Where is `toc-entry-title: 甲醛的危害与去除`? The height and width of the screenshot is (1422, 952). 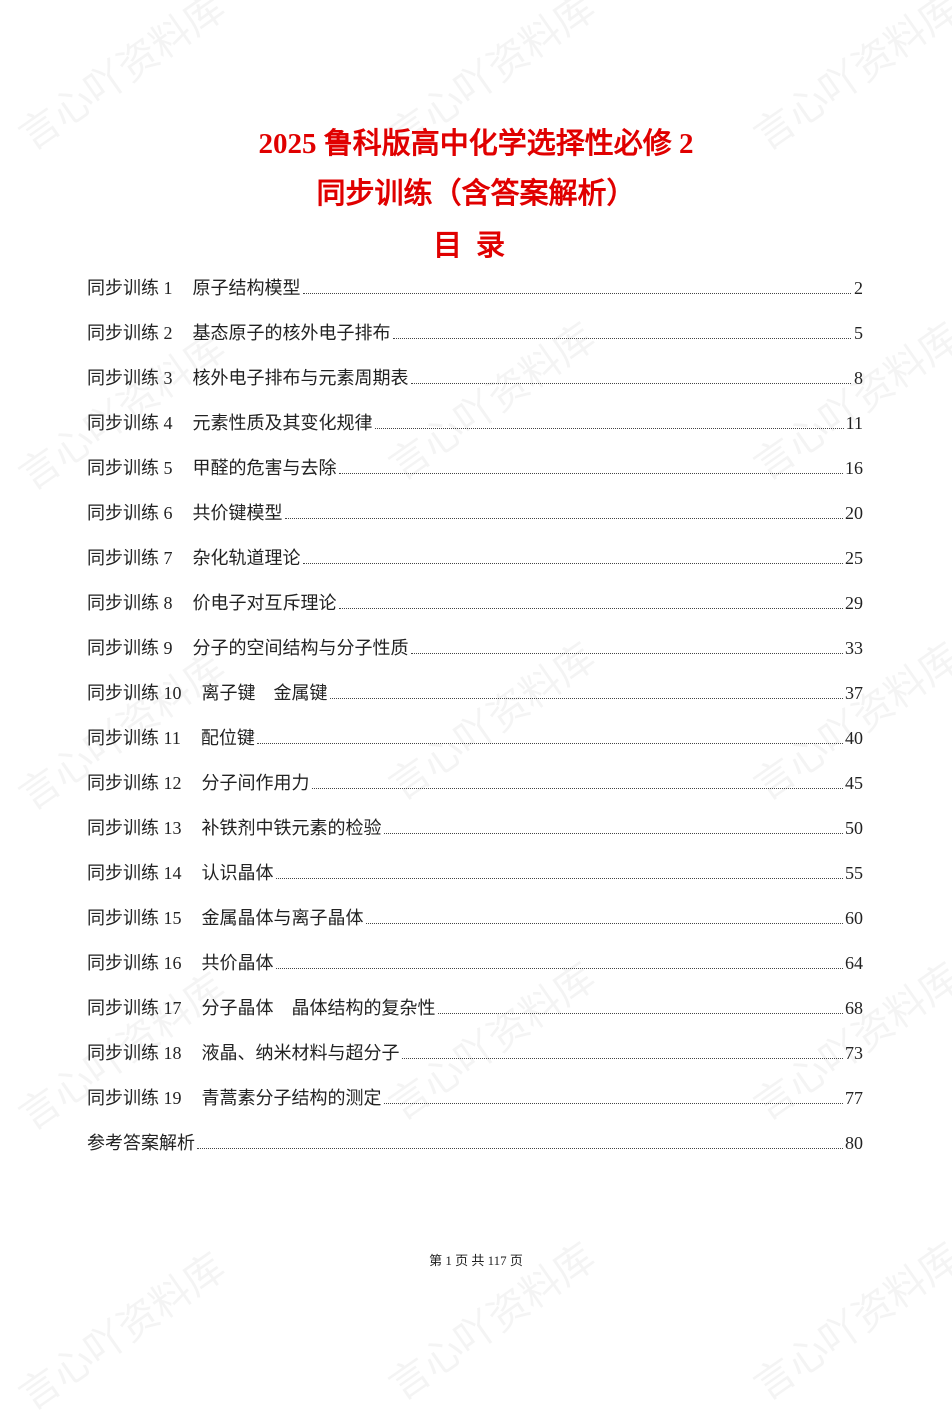
toc-entry-title: 甲醛的危害与去除 is located at coordinates (264, 468).